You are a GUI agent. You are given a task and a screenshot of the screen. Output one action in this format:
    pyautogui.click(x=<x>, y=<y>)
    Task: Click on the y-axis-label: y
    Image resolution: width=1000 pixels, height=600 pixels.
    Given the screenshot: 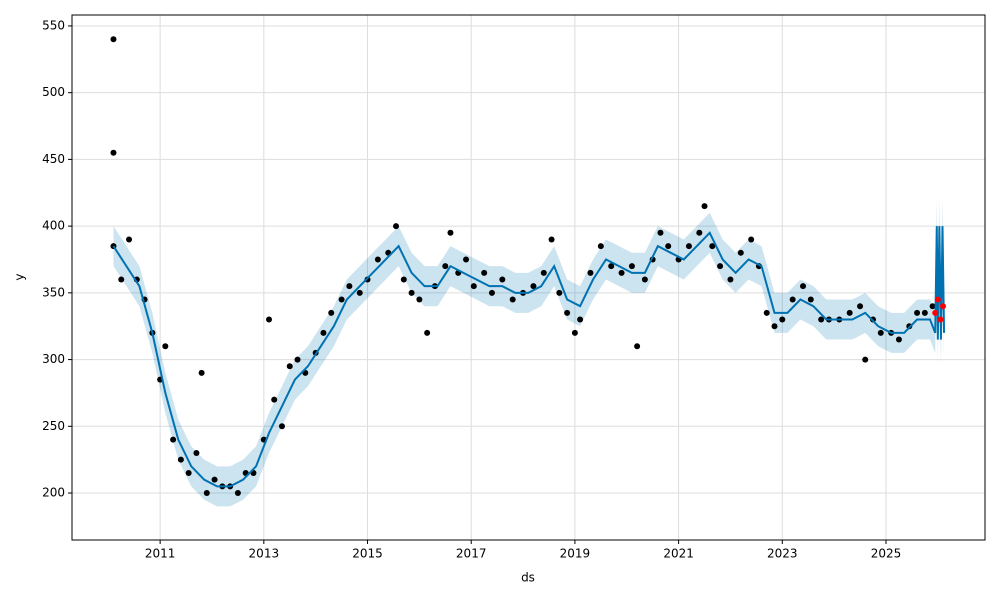 What is the action you would take?
    pyautogui.click(x=20, y=276)
    